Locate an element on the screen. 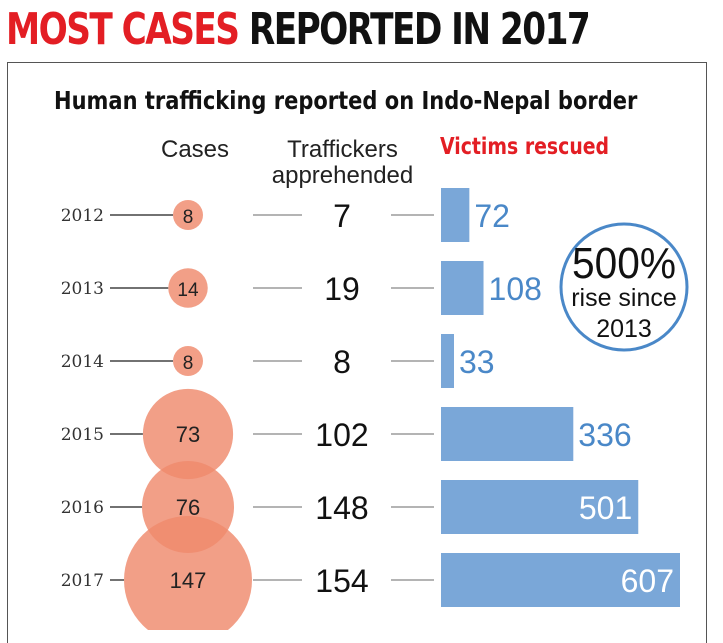 This screenshot has height=643, width=723. column-header-traffickers: Traffickers apprehended is located at coordinates (342, 163).